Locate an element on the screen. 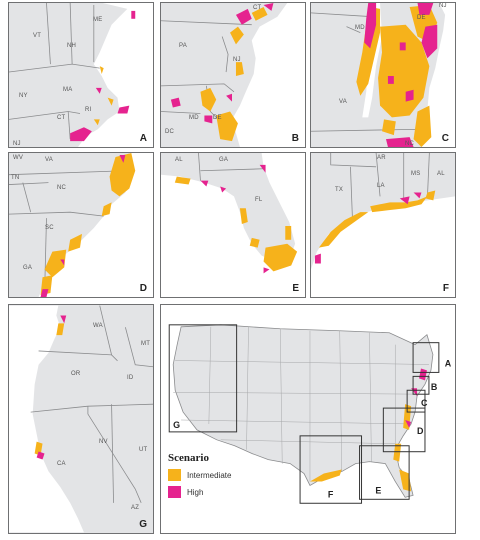 The width and height of the screenshot is (480, 540). legend: Scenario Intermediate High is located at coordinates (199, 475).